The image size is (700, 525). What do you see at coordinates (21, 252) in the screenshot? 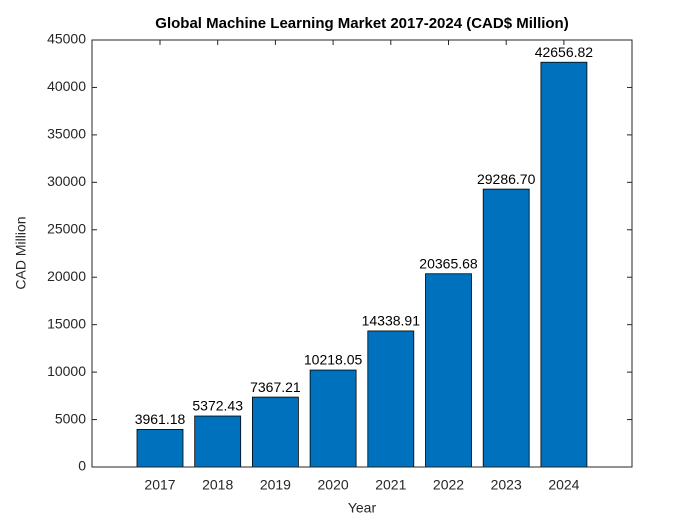
I see `y-axis-label: CAD Million` at bounding box center [21, 252].